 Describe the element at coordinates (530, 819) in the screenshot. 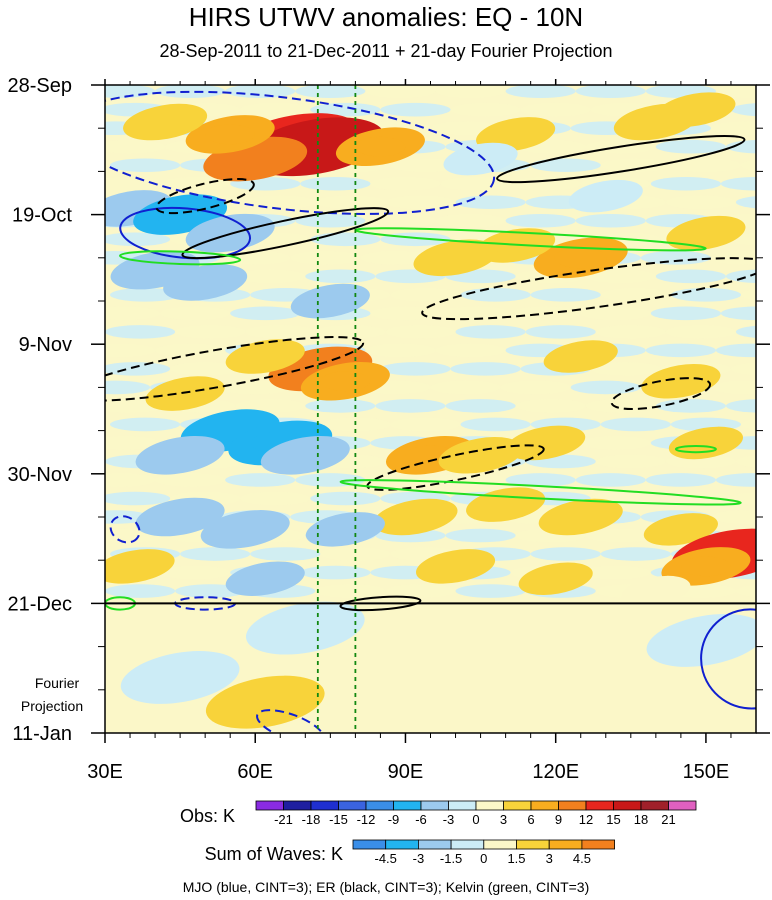

I see `obs-legend-level-label: 6` at that location.